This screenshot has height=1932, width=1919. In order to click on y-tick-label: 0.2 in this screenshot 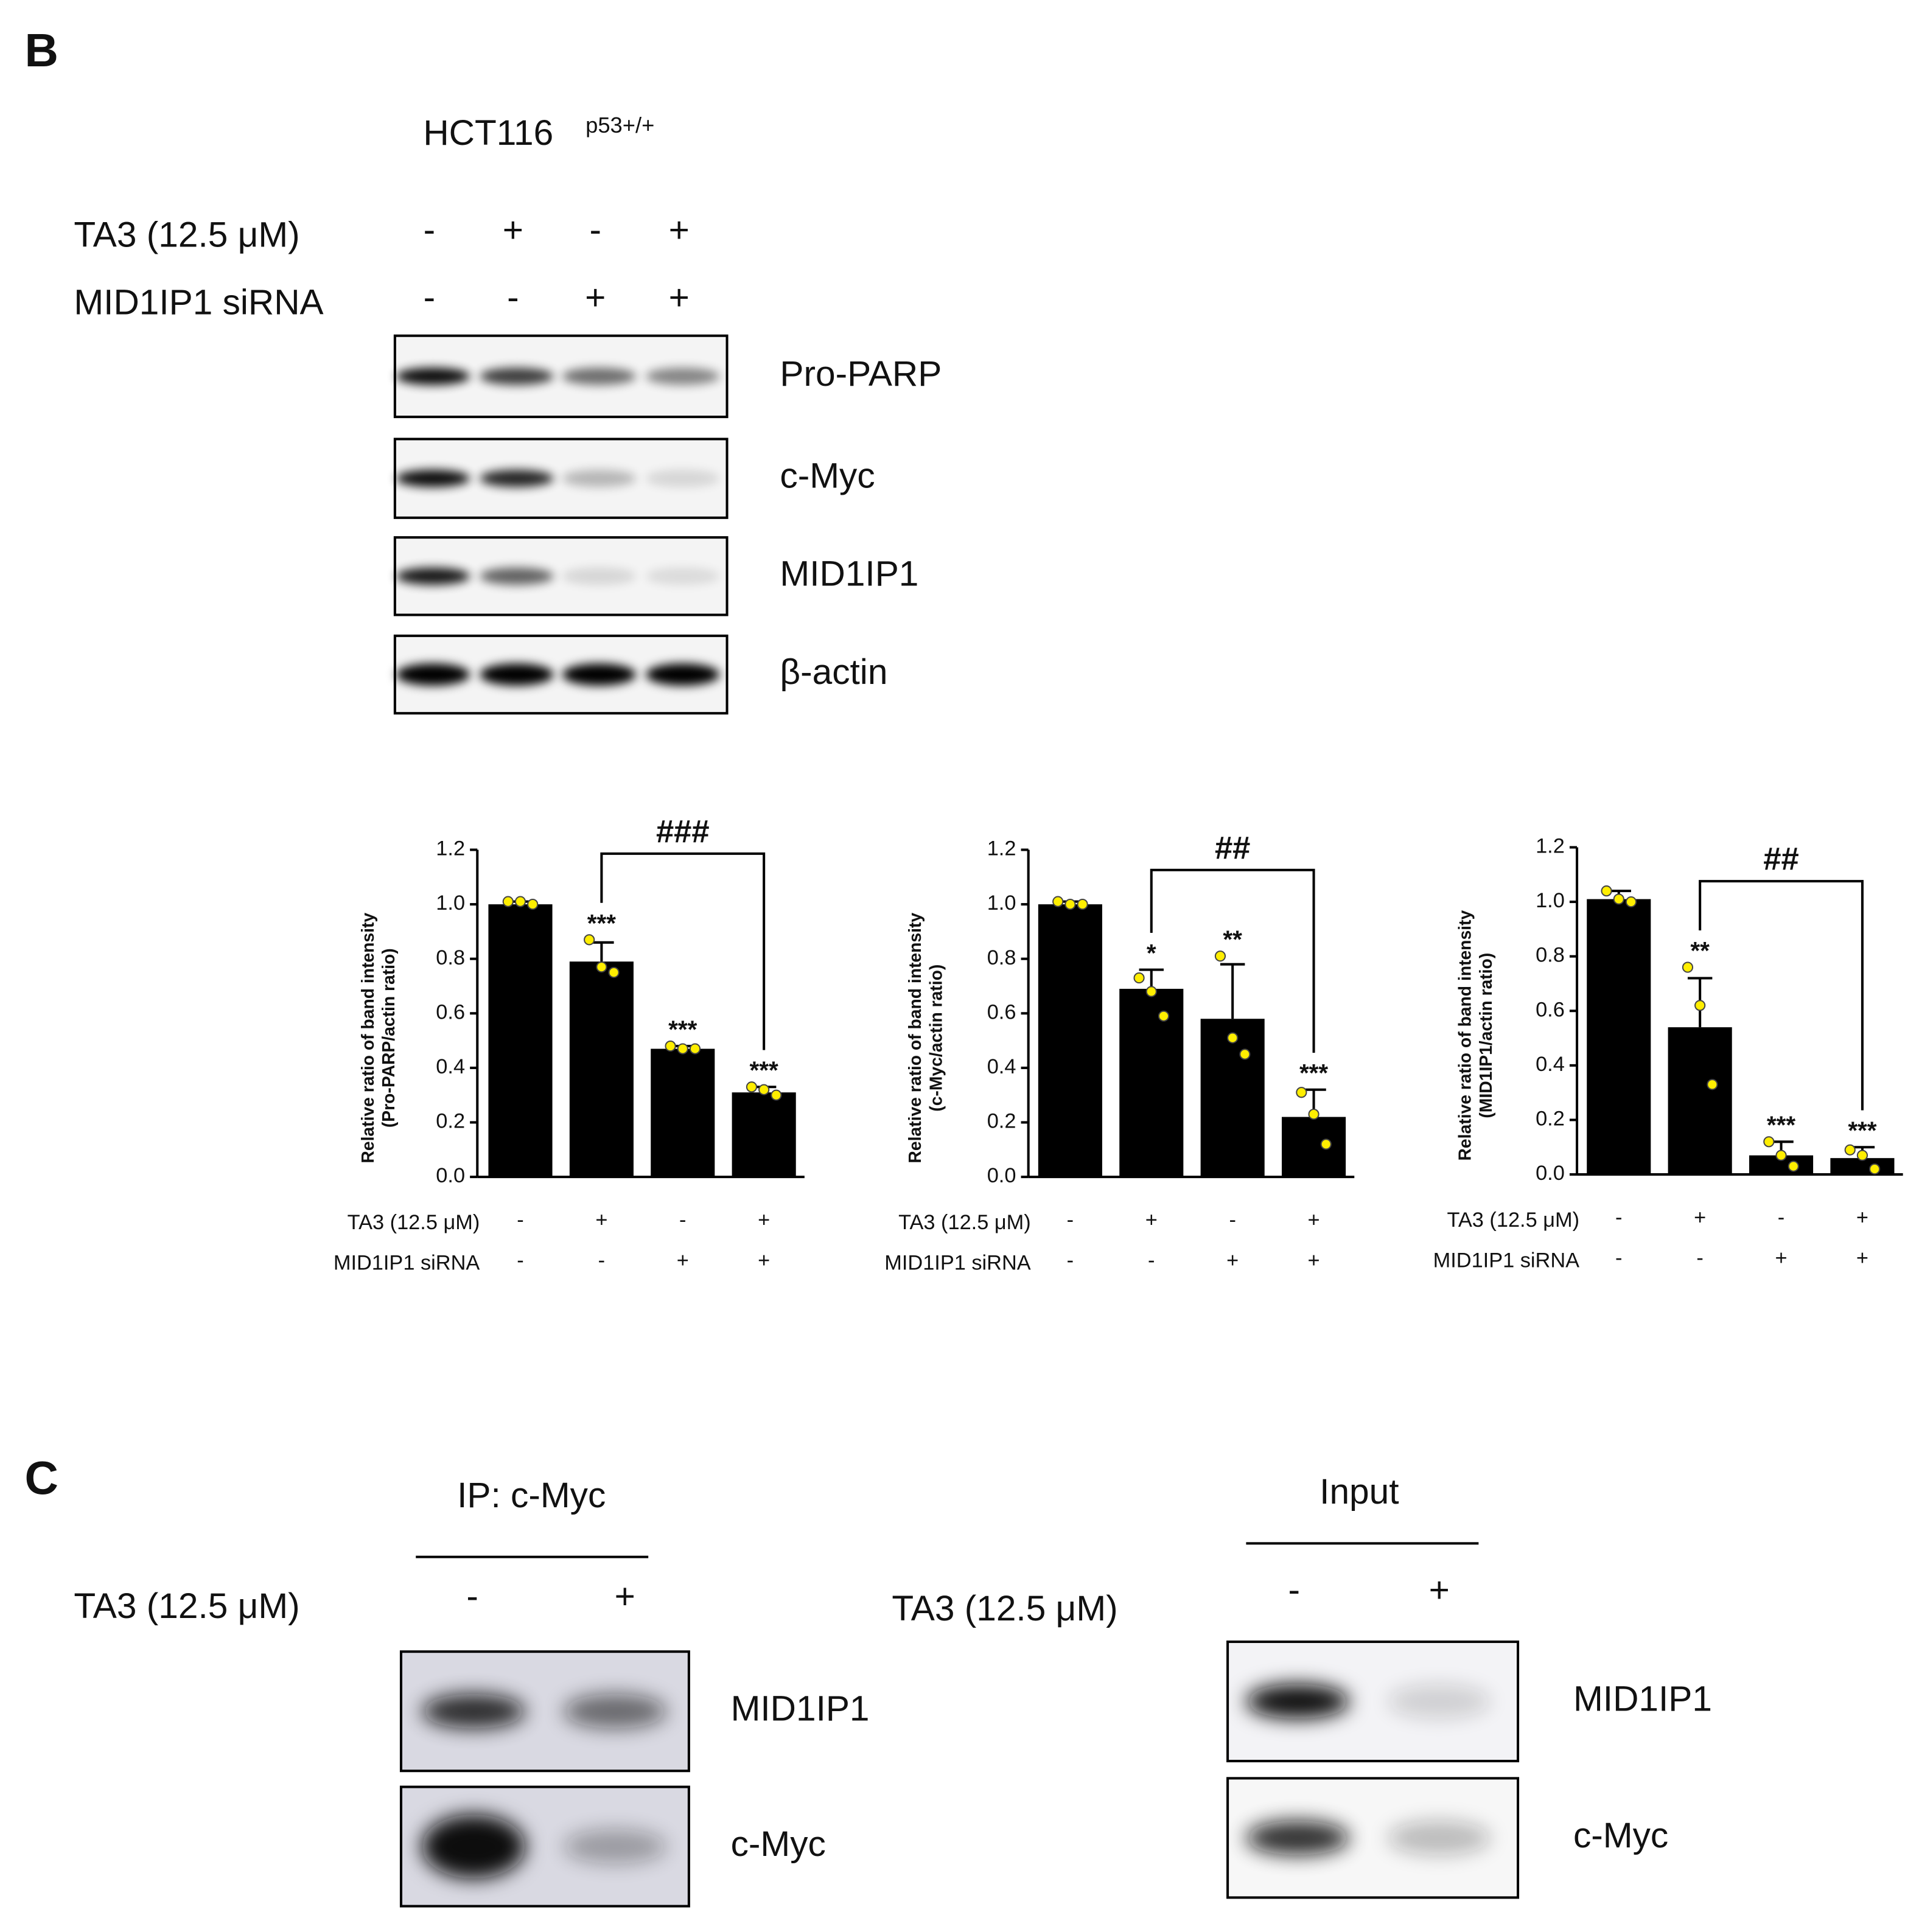, I will do `click(450, 1121)`.